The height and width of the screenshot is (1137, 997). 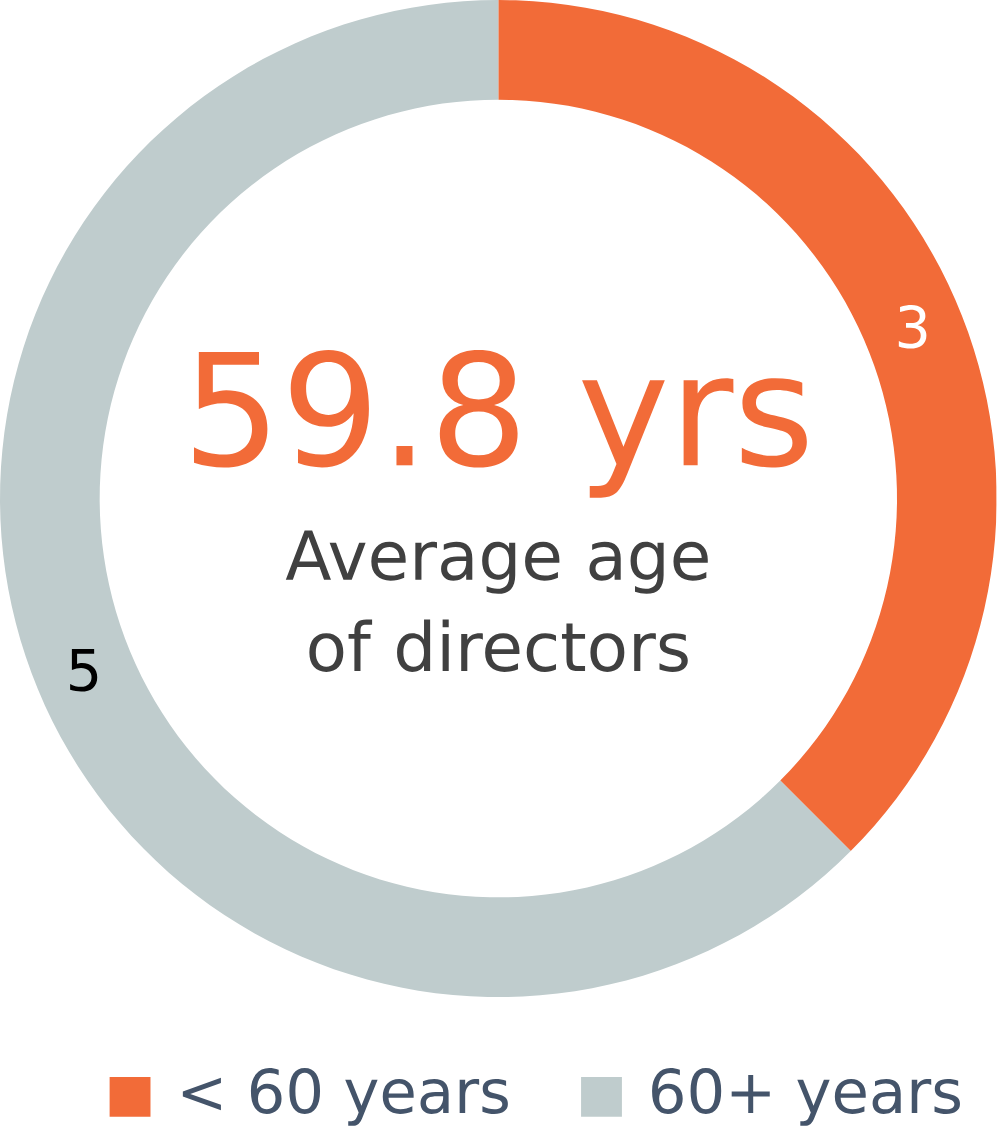 I want to click on text: Average age of directors, so click(x=497, y=601).